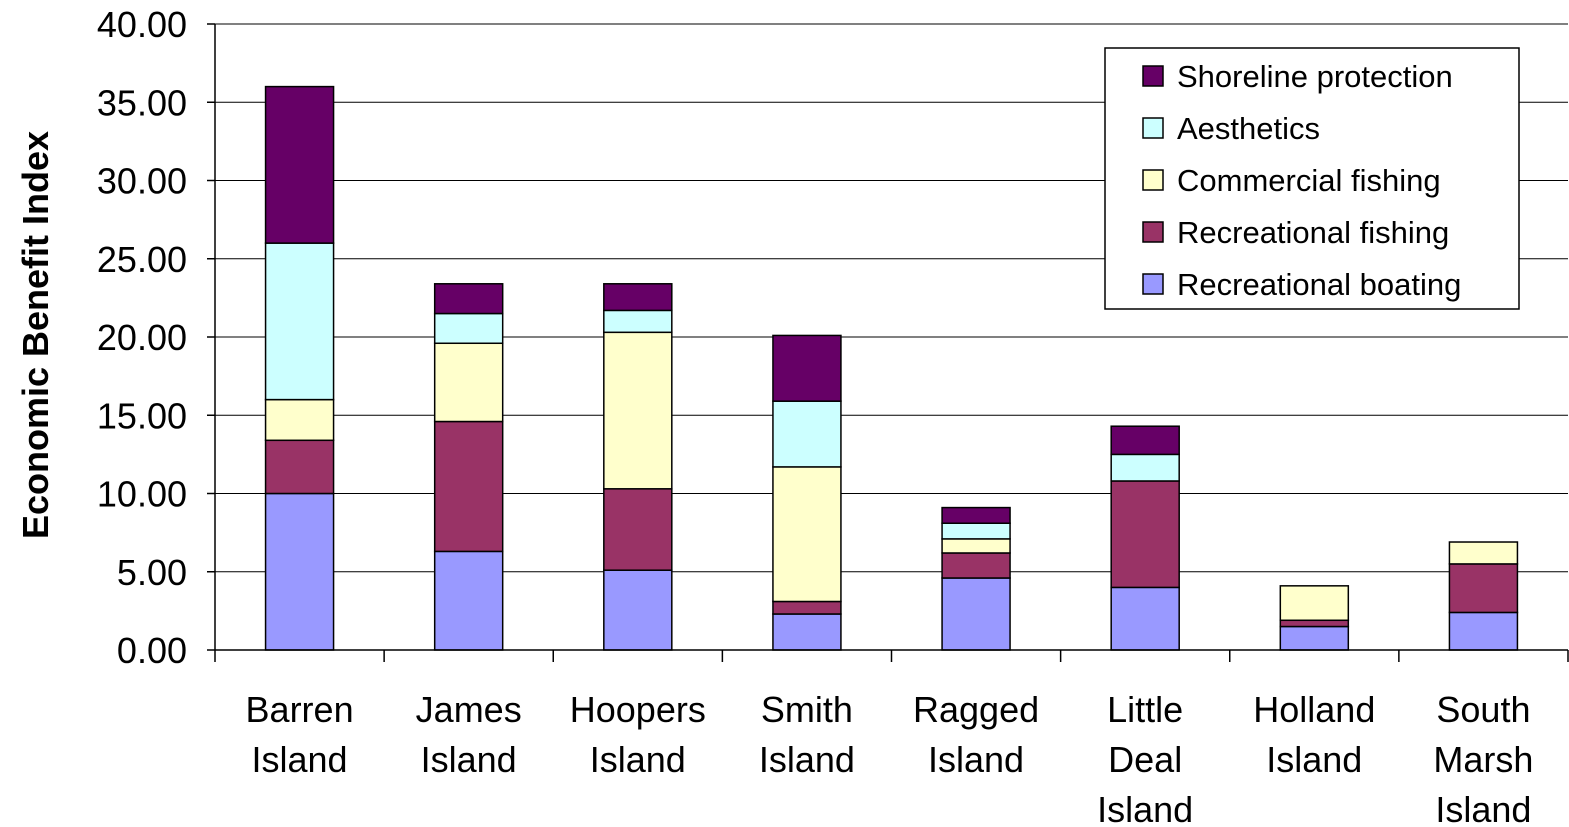  I want to click on y-tick-label: 35.00, so click(142, 102).